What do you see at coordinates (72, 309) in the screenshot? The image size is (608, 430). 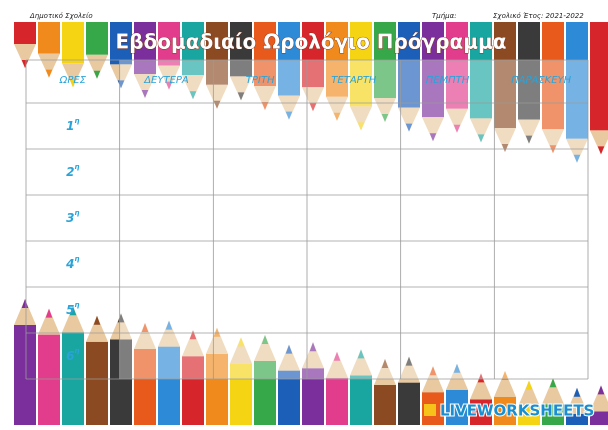 I see `row-label: 5η` at bounding box center [72, 309].